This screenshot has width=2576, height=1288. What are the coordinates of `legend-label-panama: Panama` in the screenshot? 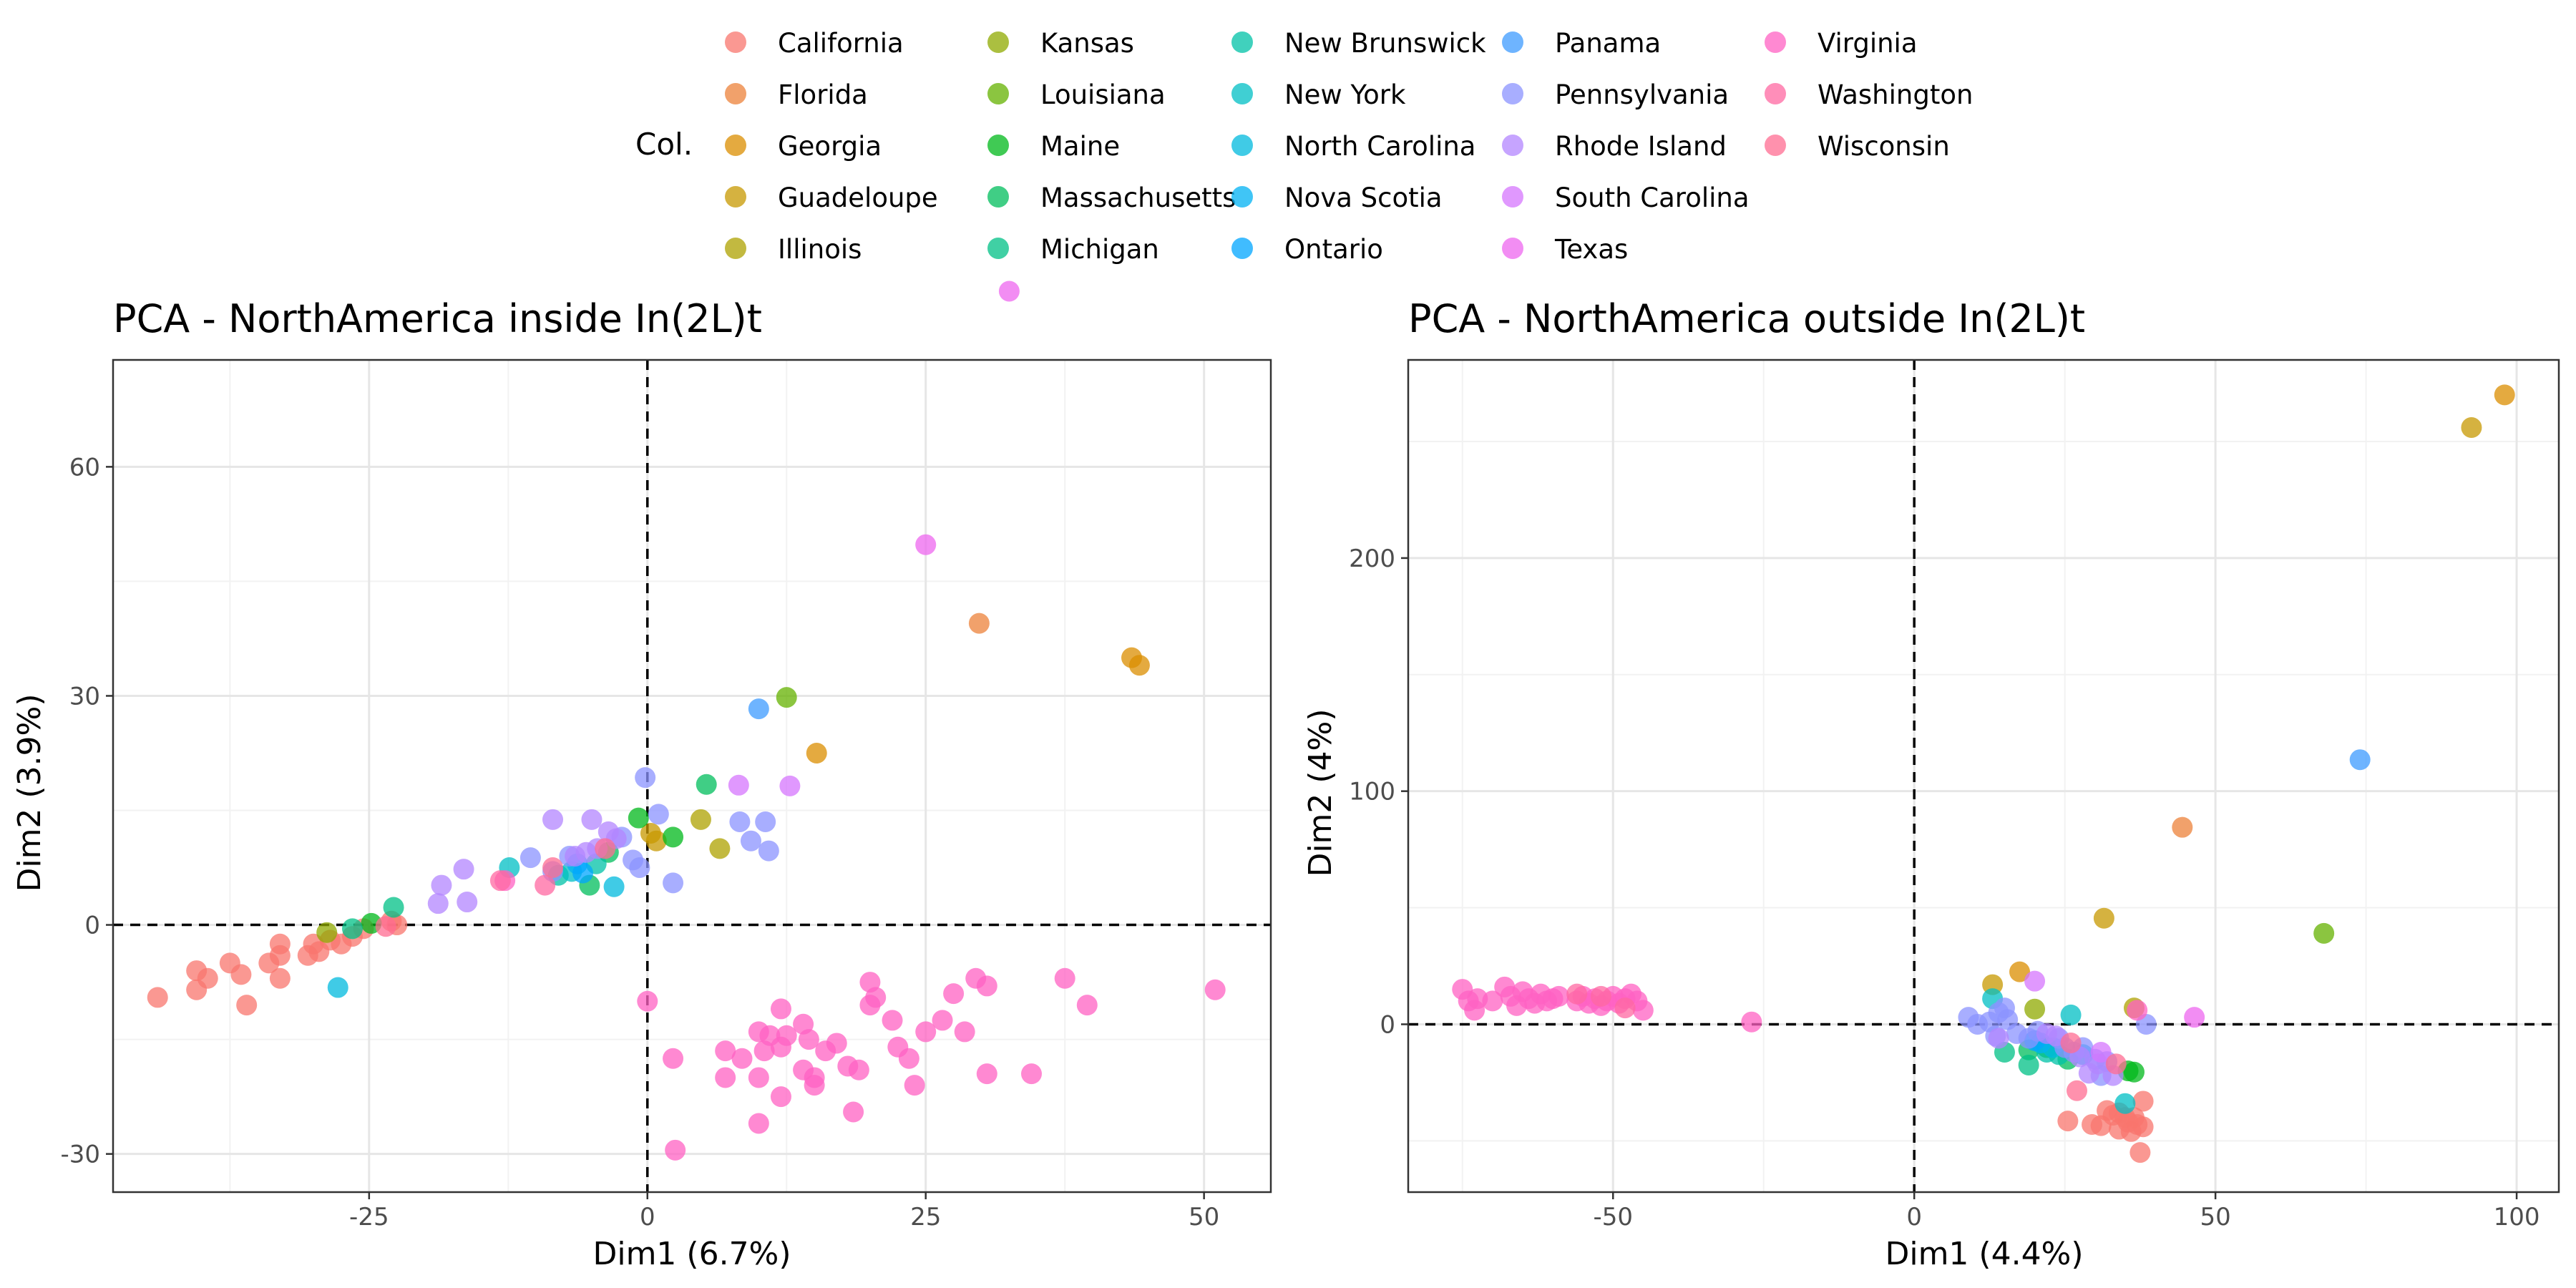 It's located at (1608, 43).